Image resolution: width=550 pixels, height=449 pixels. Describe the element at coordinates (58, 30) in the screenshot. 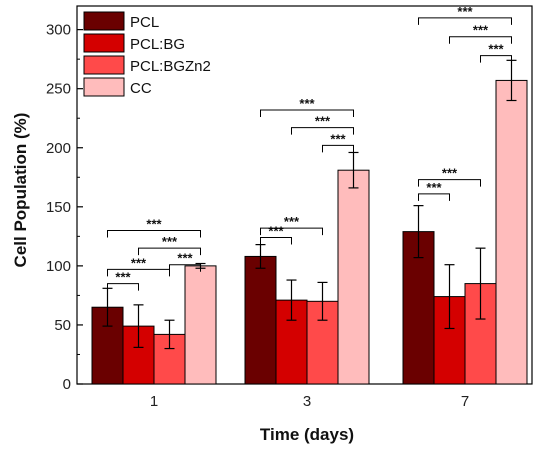

I see `y-tick-label: 300` at that location.